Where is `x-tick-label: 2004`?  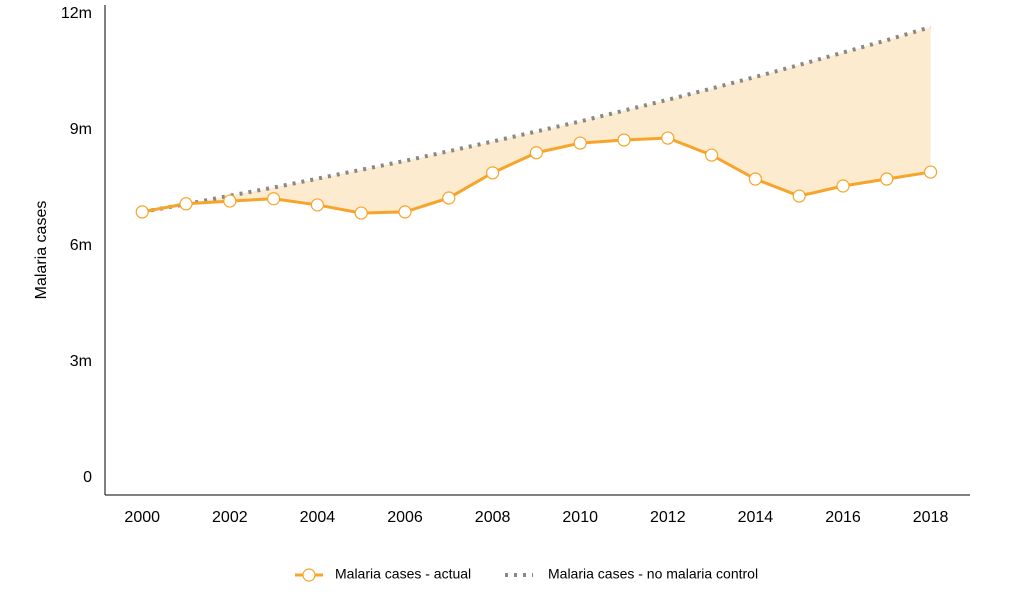 x-tick-label: 2004 is located at coordinates (318, 517).